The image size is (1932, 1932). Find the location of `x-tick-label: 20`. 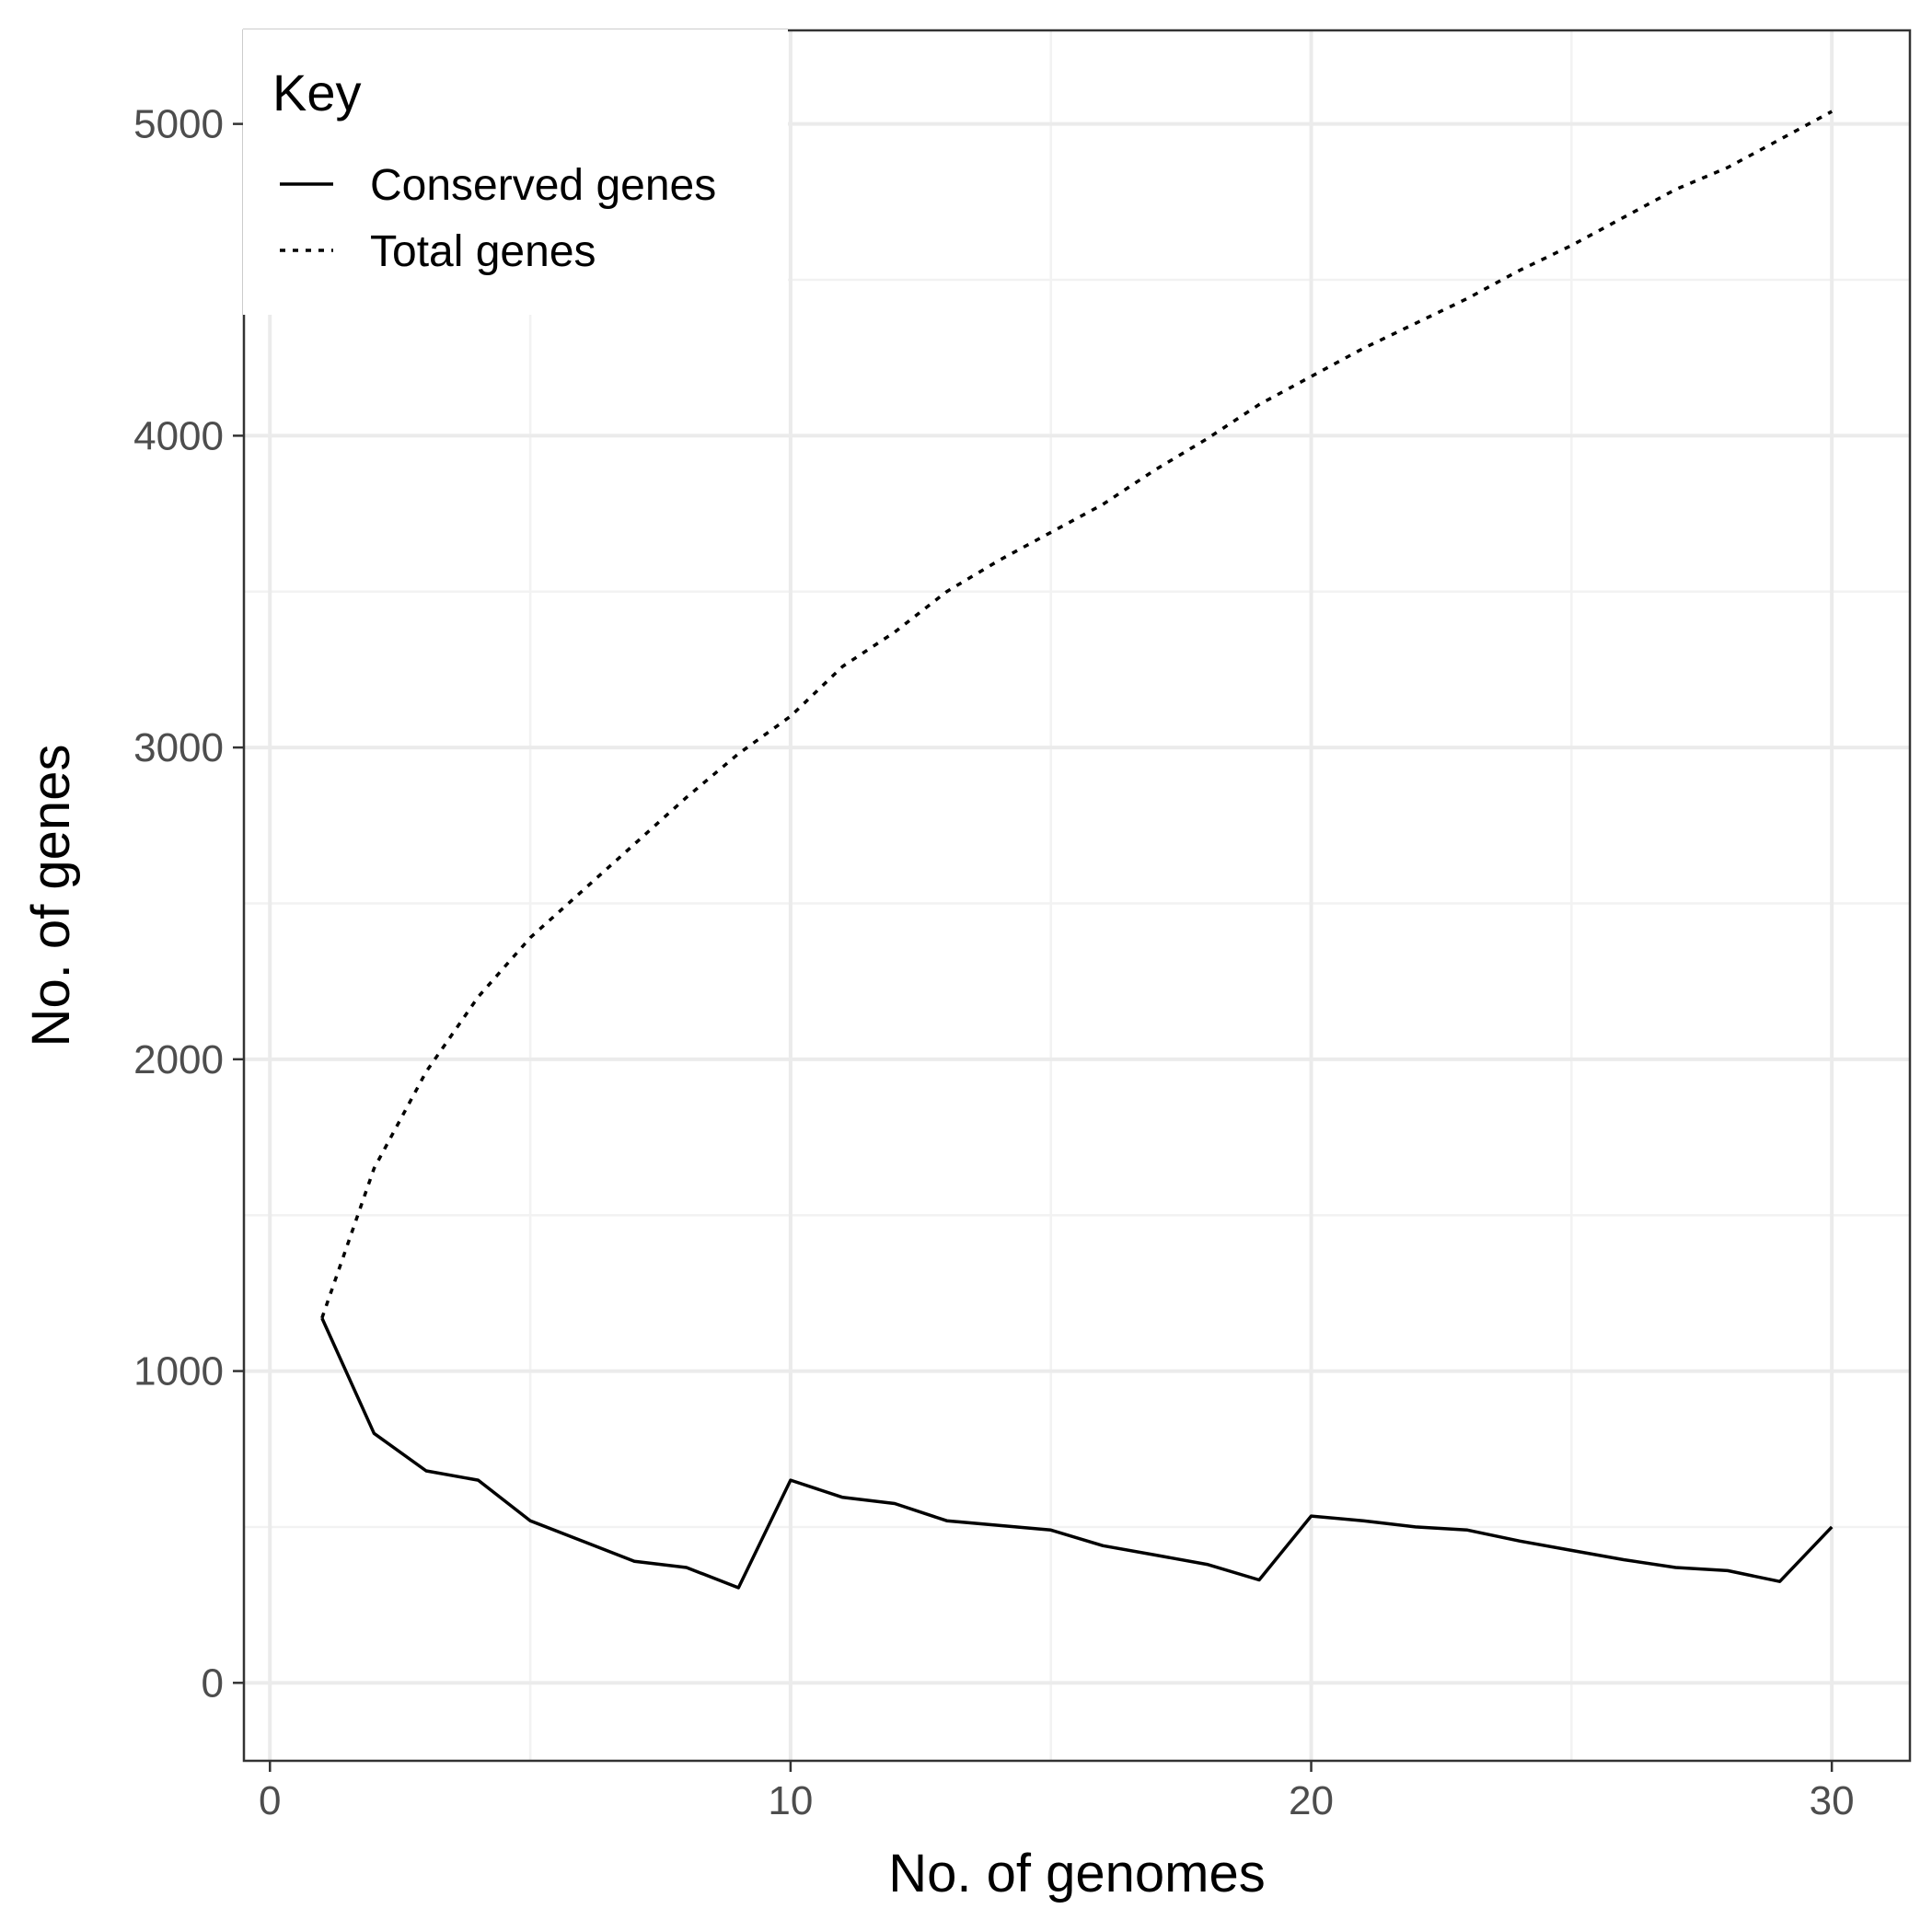

x-tick-label: 20 is located at coordinates (1312, 1801).